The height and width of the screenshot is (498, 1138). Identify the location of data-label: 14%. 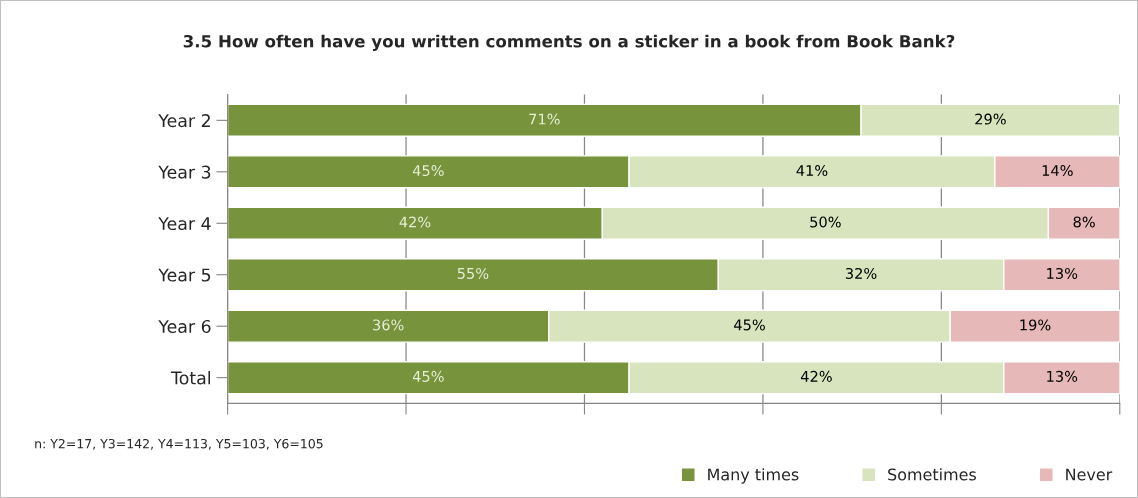
(1057, 171).